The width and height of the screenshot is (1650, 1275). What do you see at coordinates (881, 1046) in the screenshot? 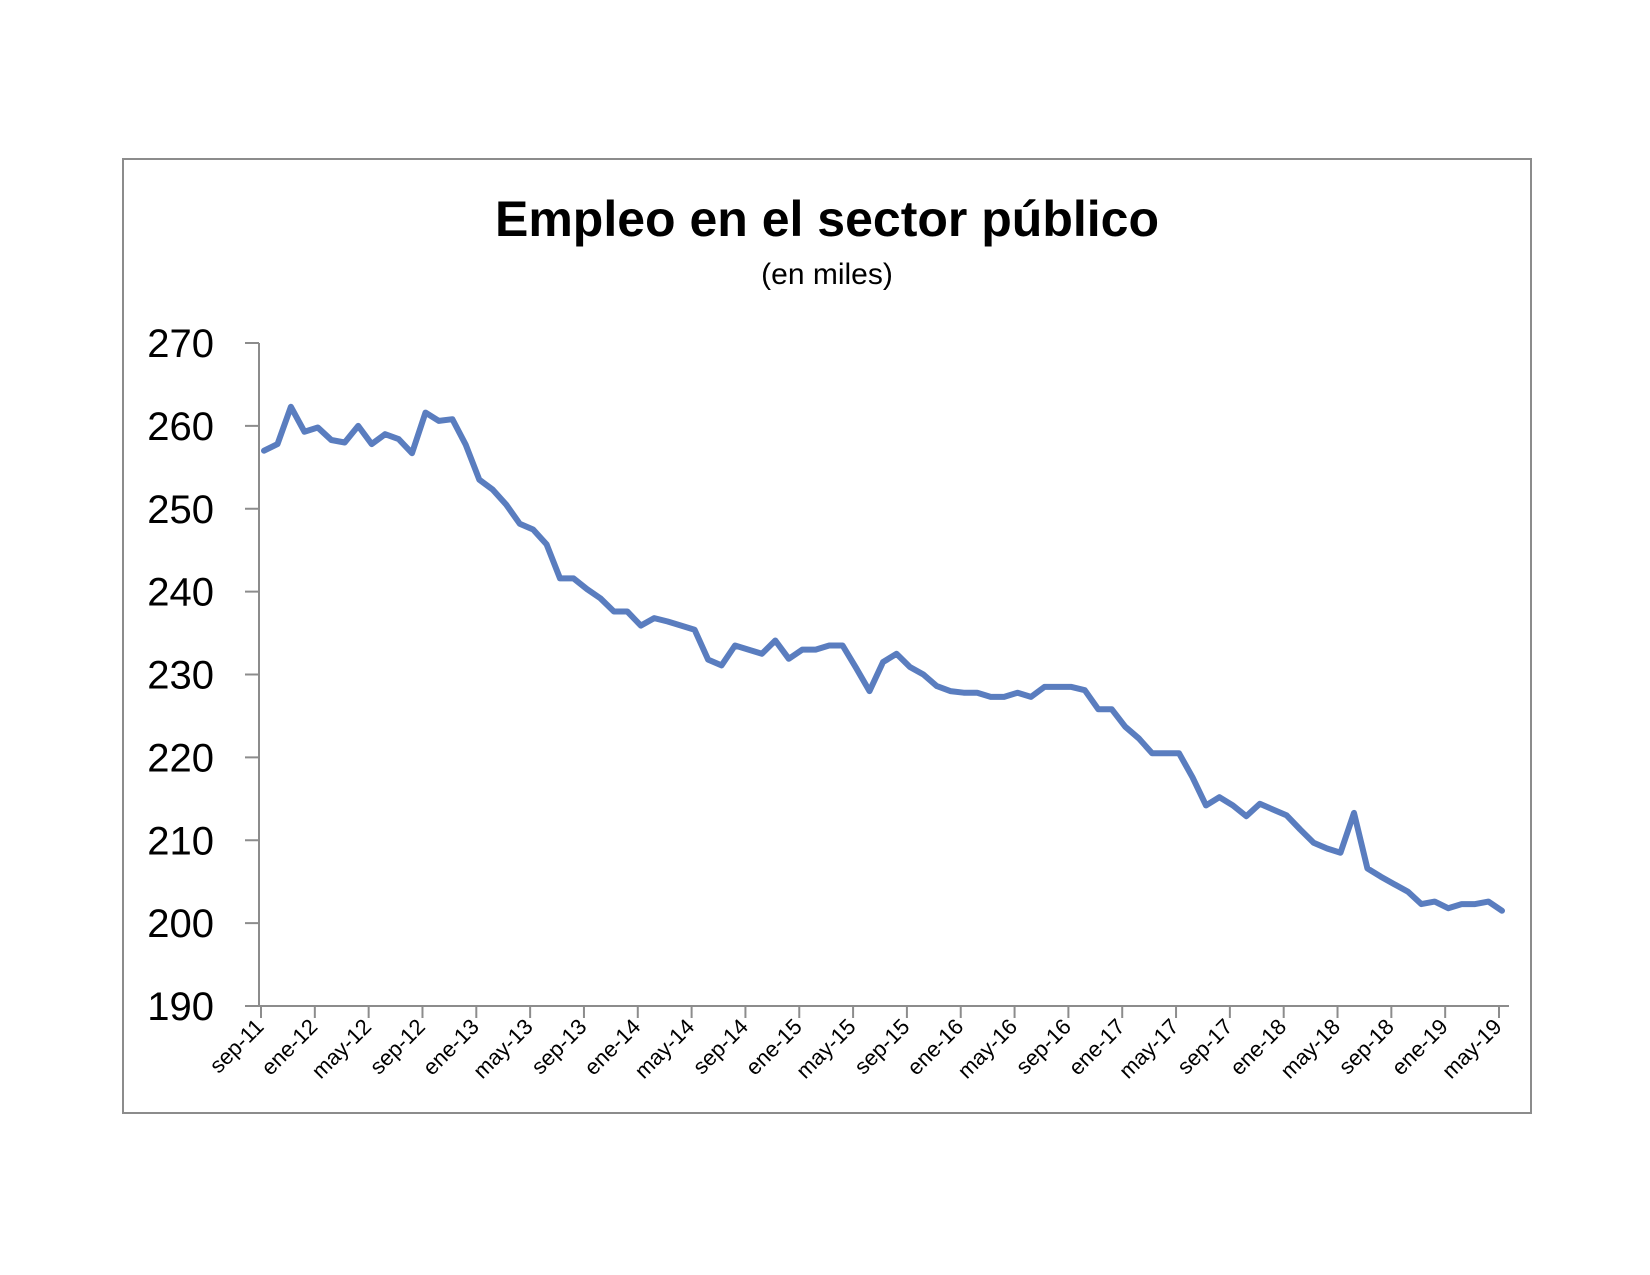
I see `x-tick-label: sep-15` at bounding box center [881, 1046].